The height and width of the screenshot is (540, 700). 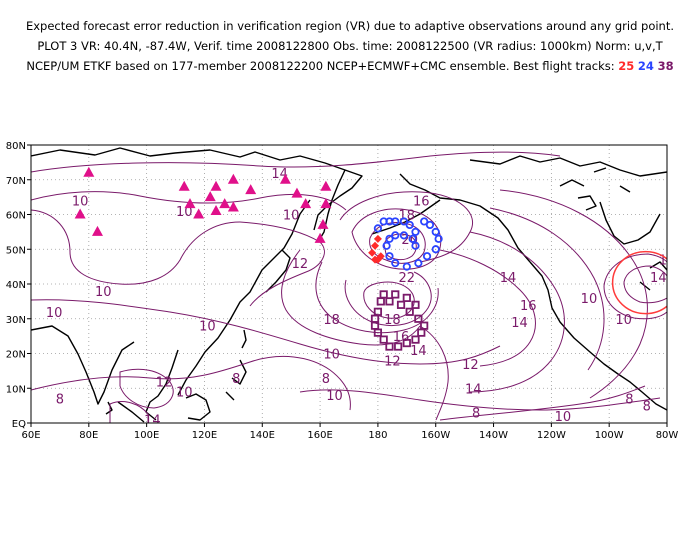 I want to click on coast-asia-east, so click(x=244, y=297).